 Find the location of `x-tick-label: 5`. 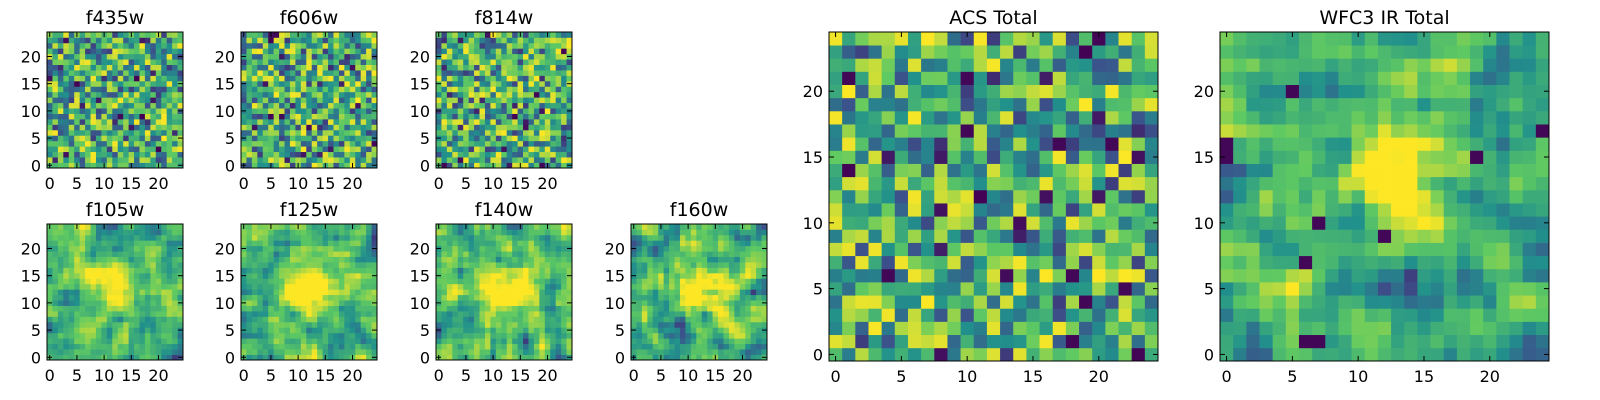

x-tick-label: 5 is located at coordinates (661, 375).